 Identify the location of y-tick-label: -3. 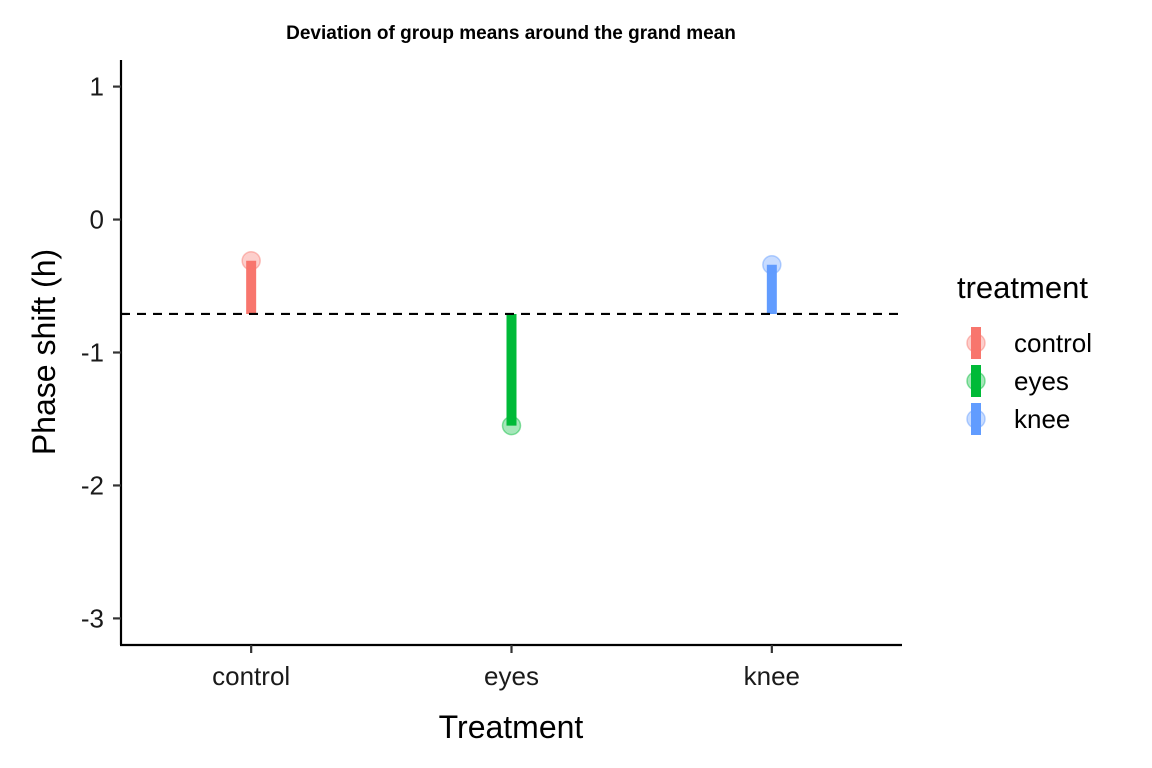
(92, 618).